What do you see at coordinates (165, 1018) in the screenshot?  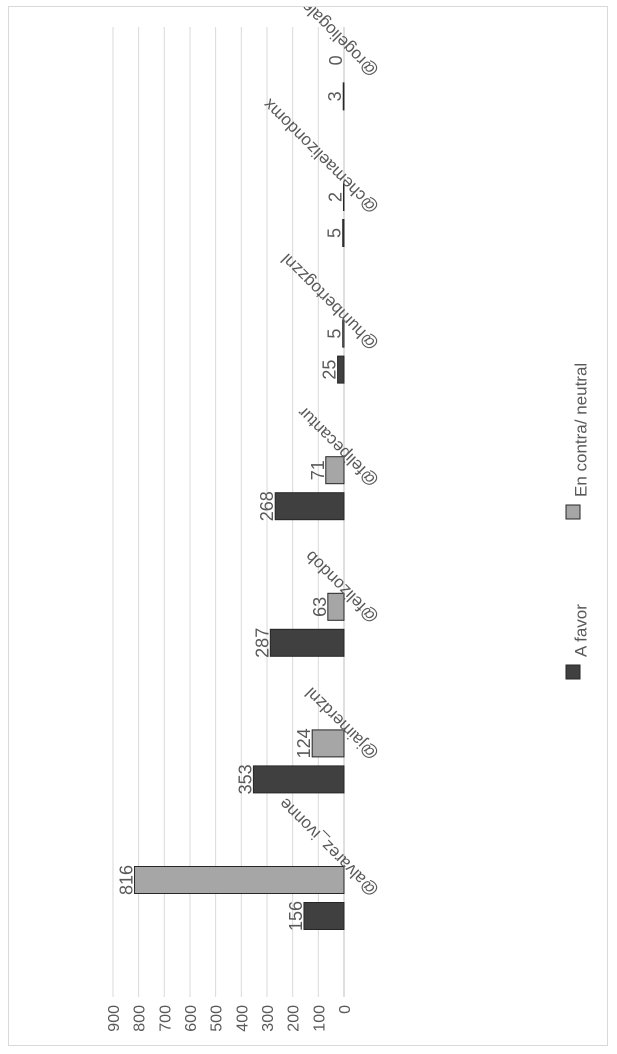 I see `tick-label: 700` at bounding box center [165, 1018].